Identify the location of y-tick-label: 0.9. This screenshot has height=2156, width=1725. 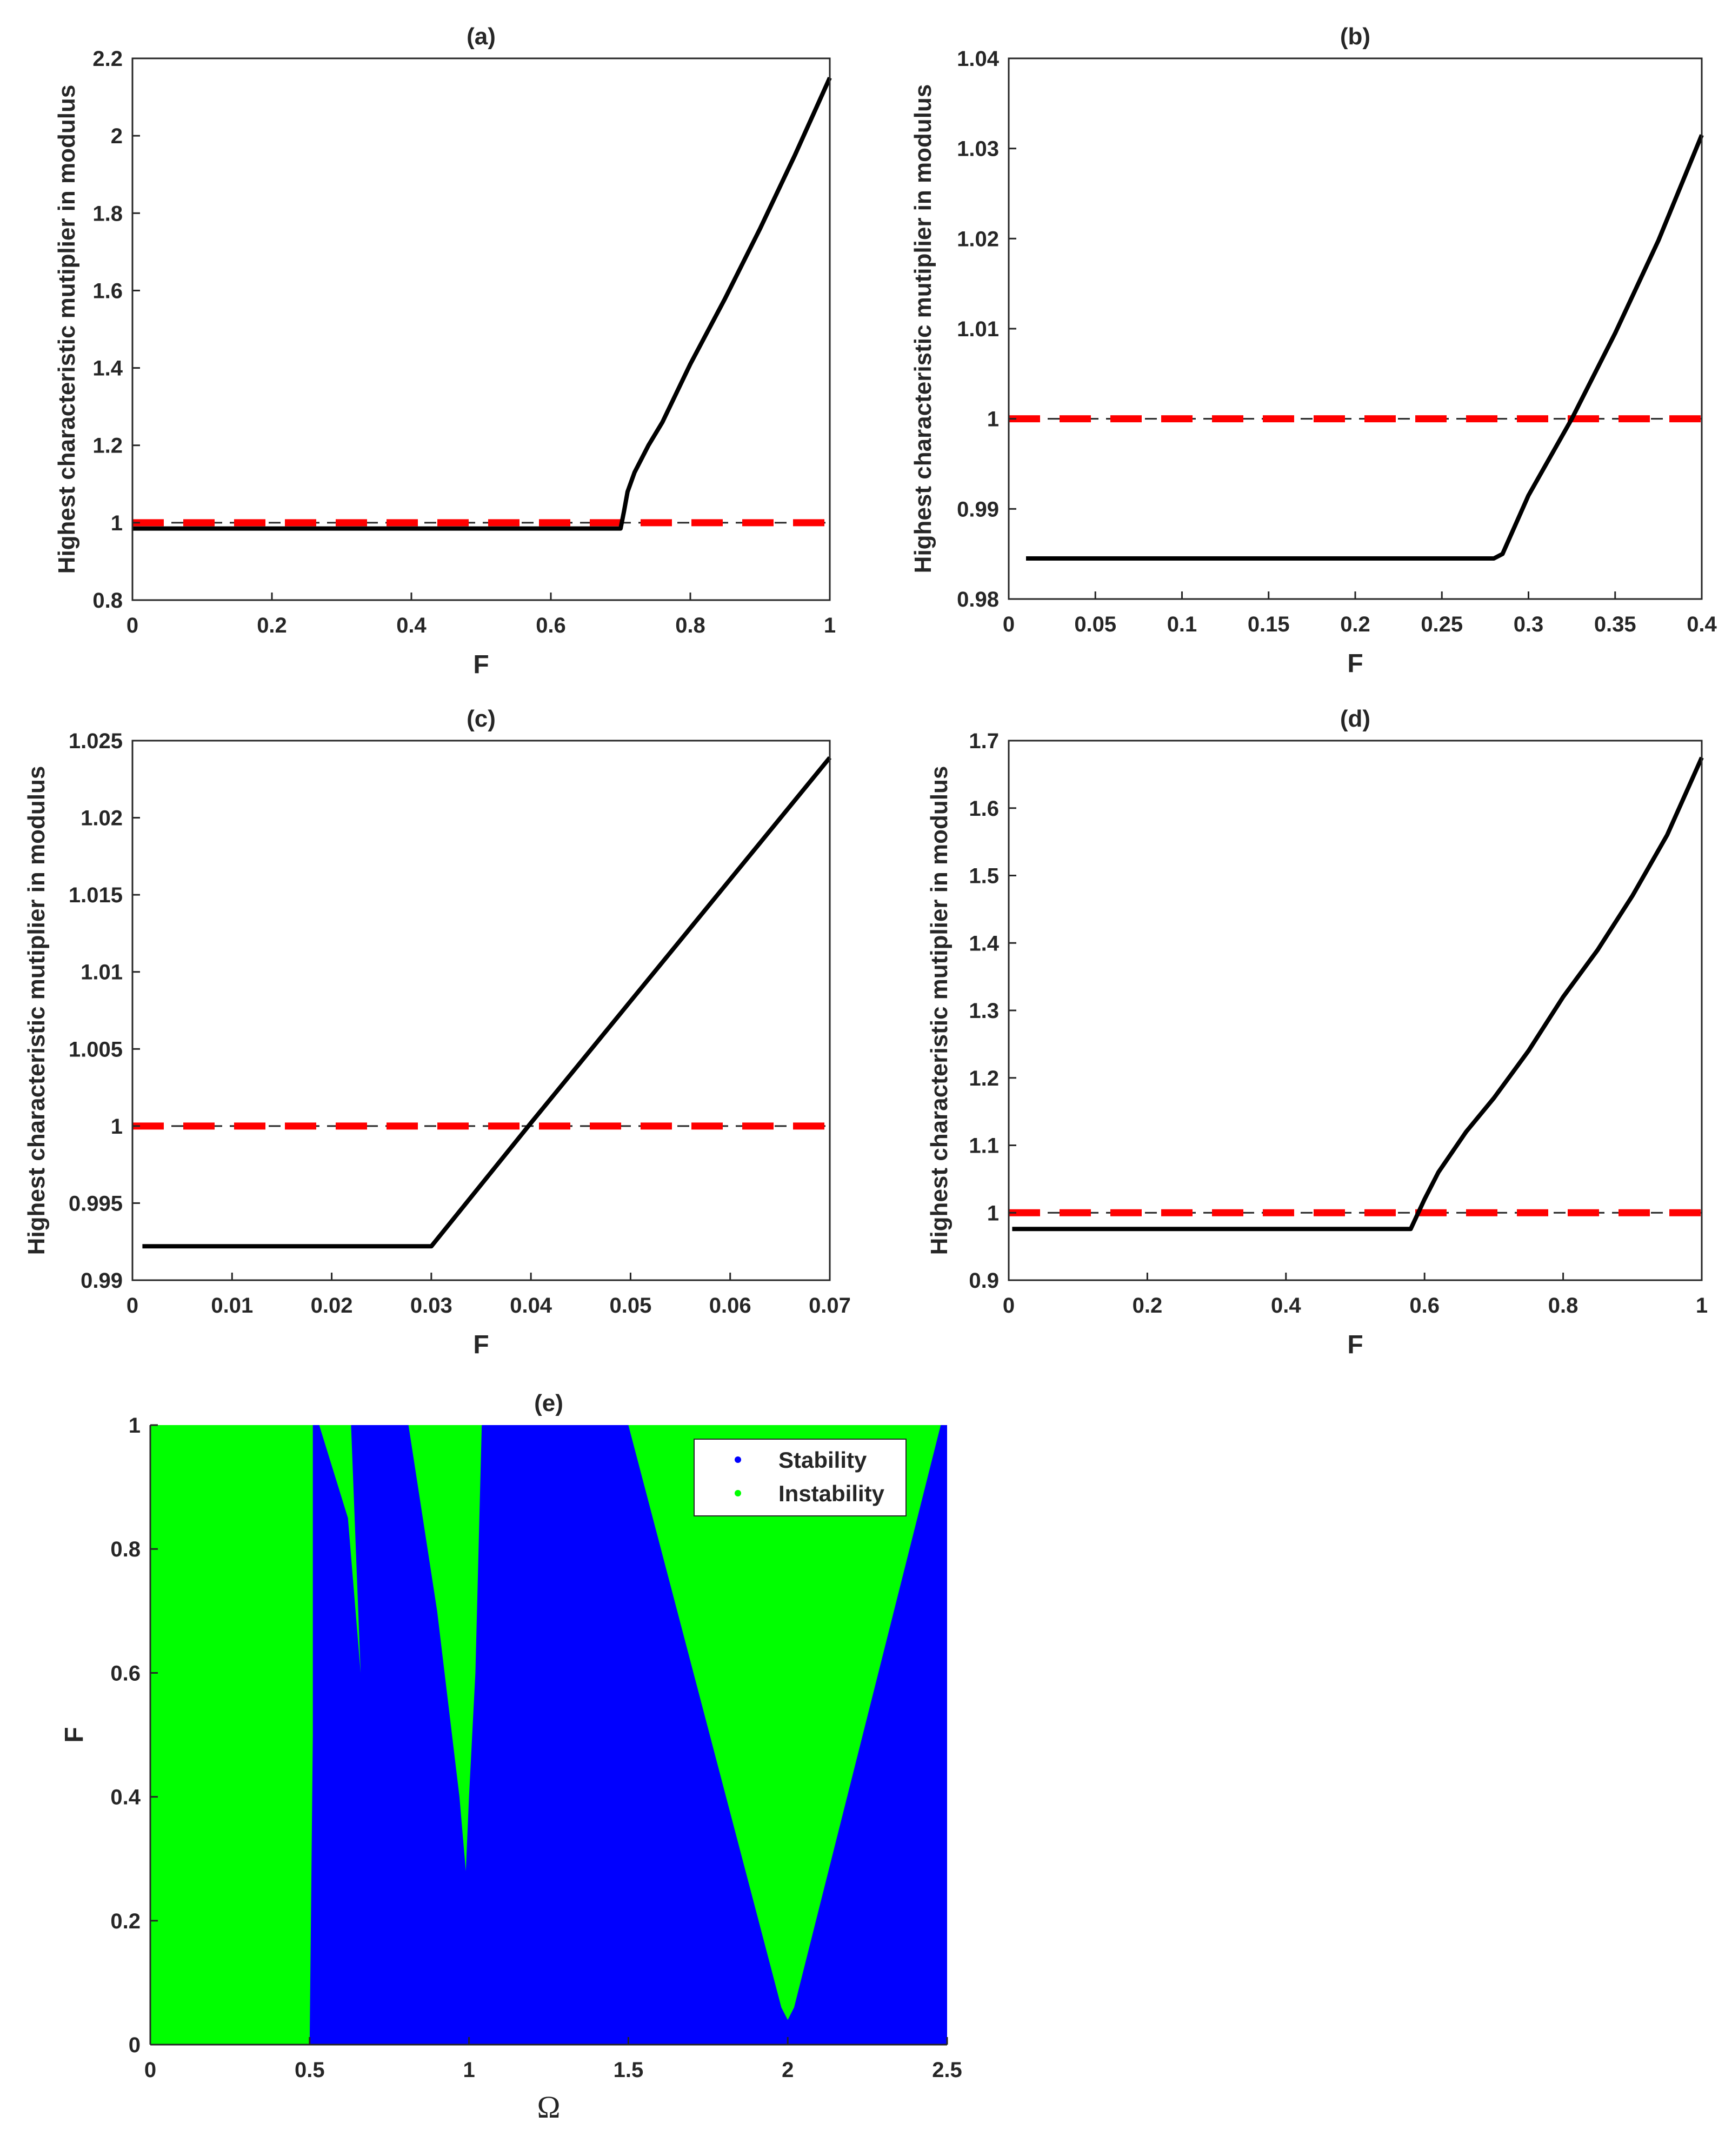
(984, 1281).